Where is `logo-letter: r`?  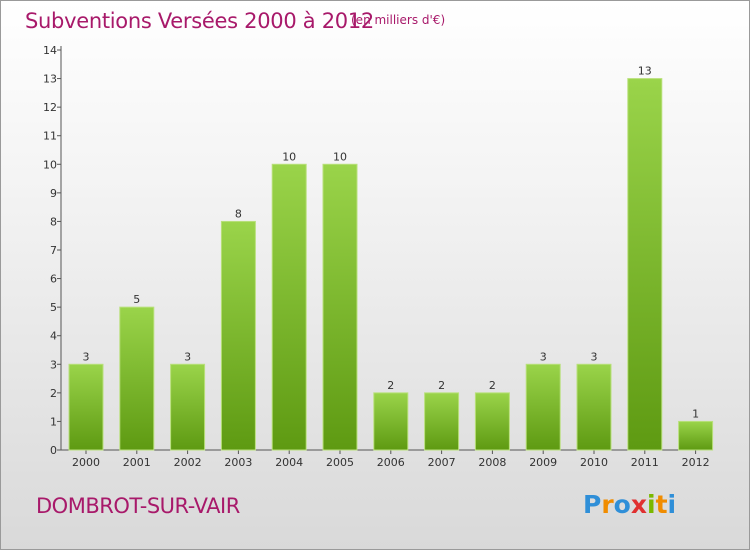
logo-letter: r is located at coordinates (607, 504).